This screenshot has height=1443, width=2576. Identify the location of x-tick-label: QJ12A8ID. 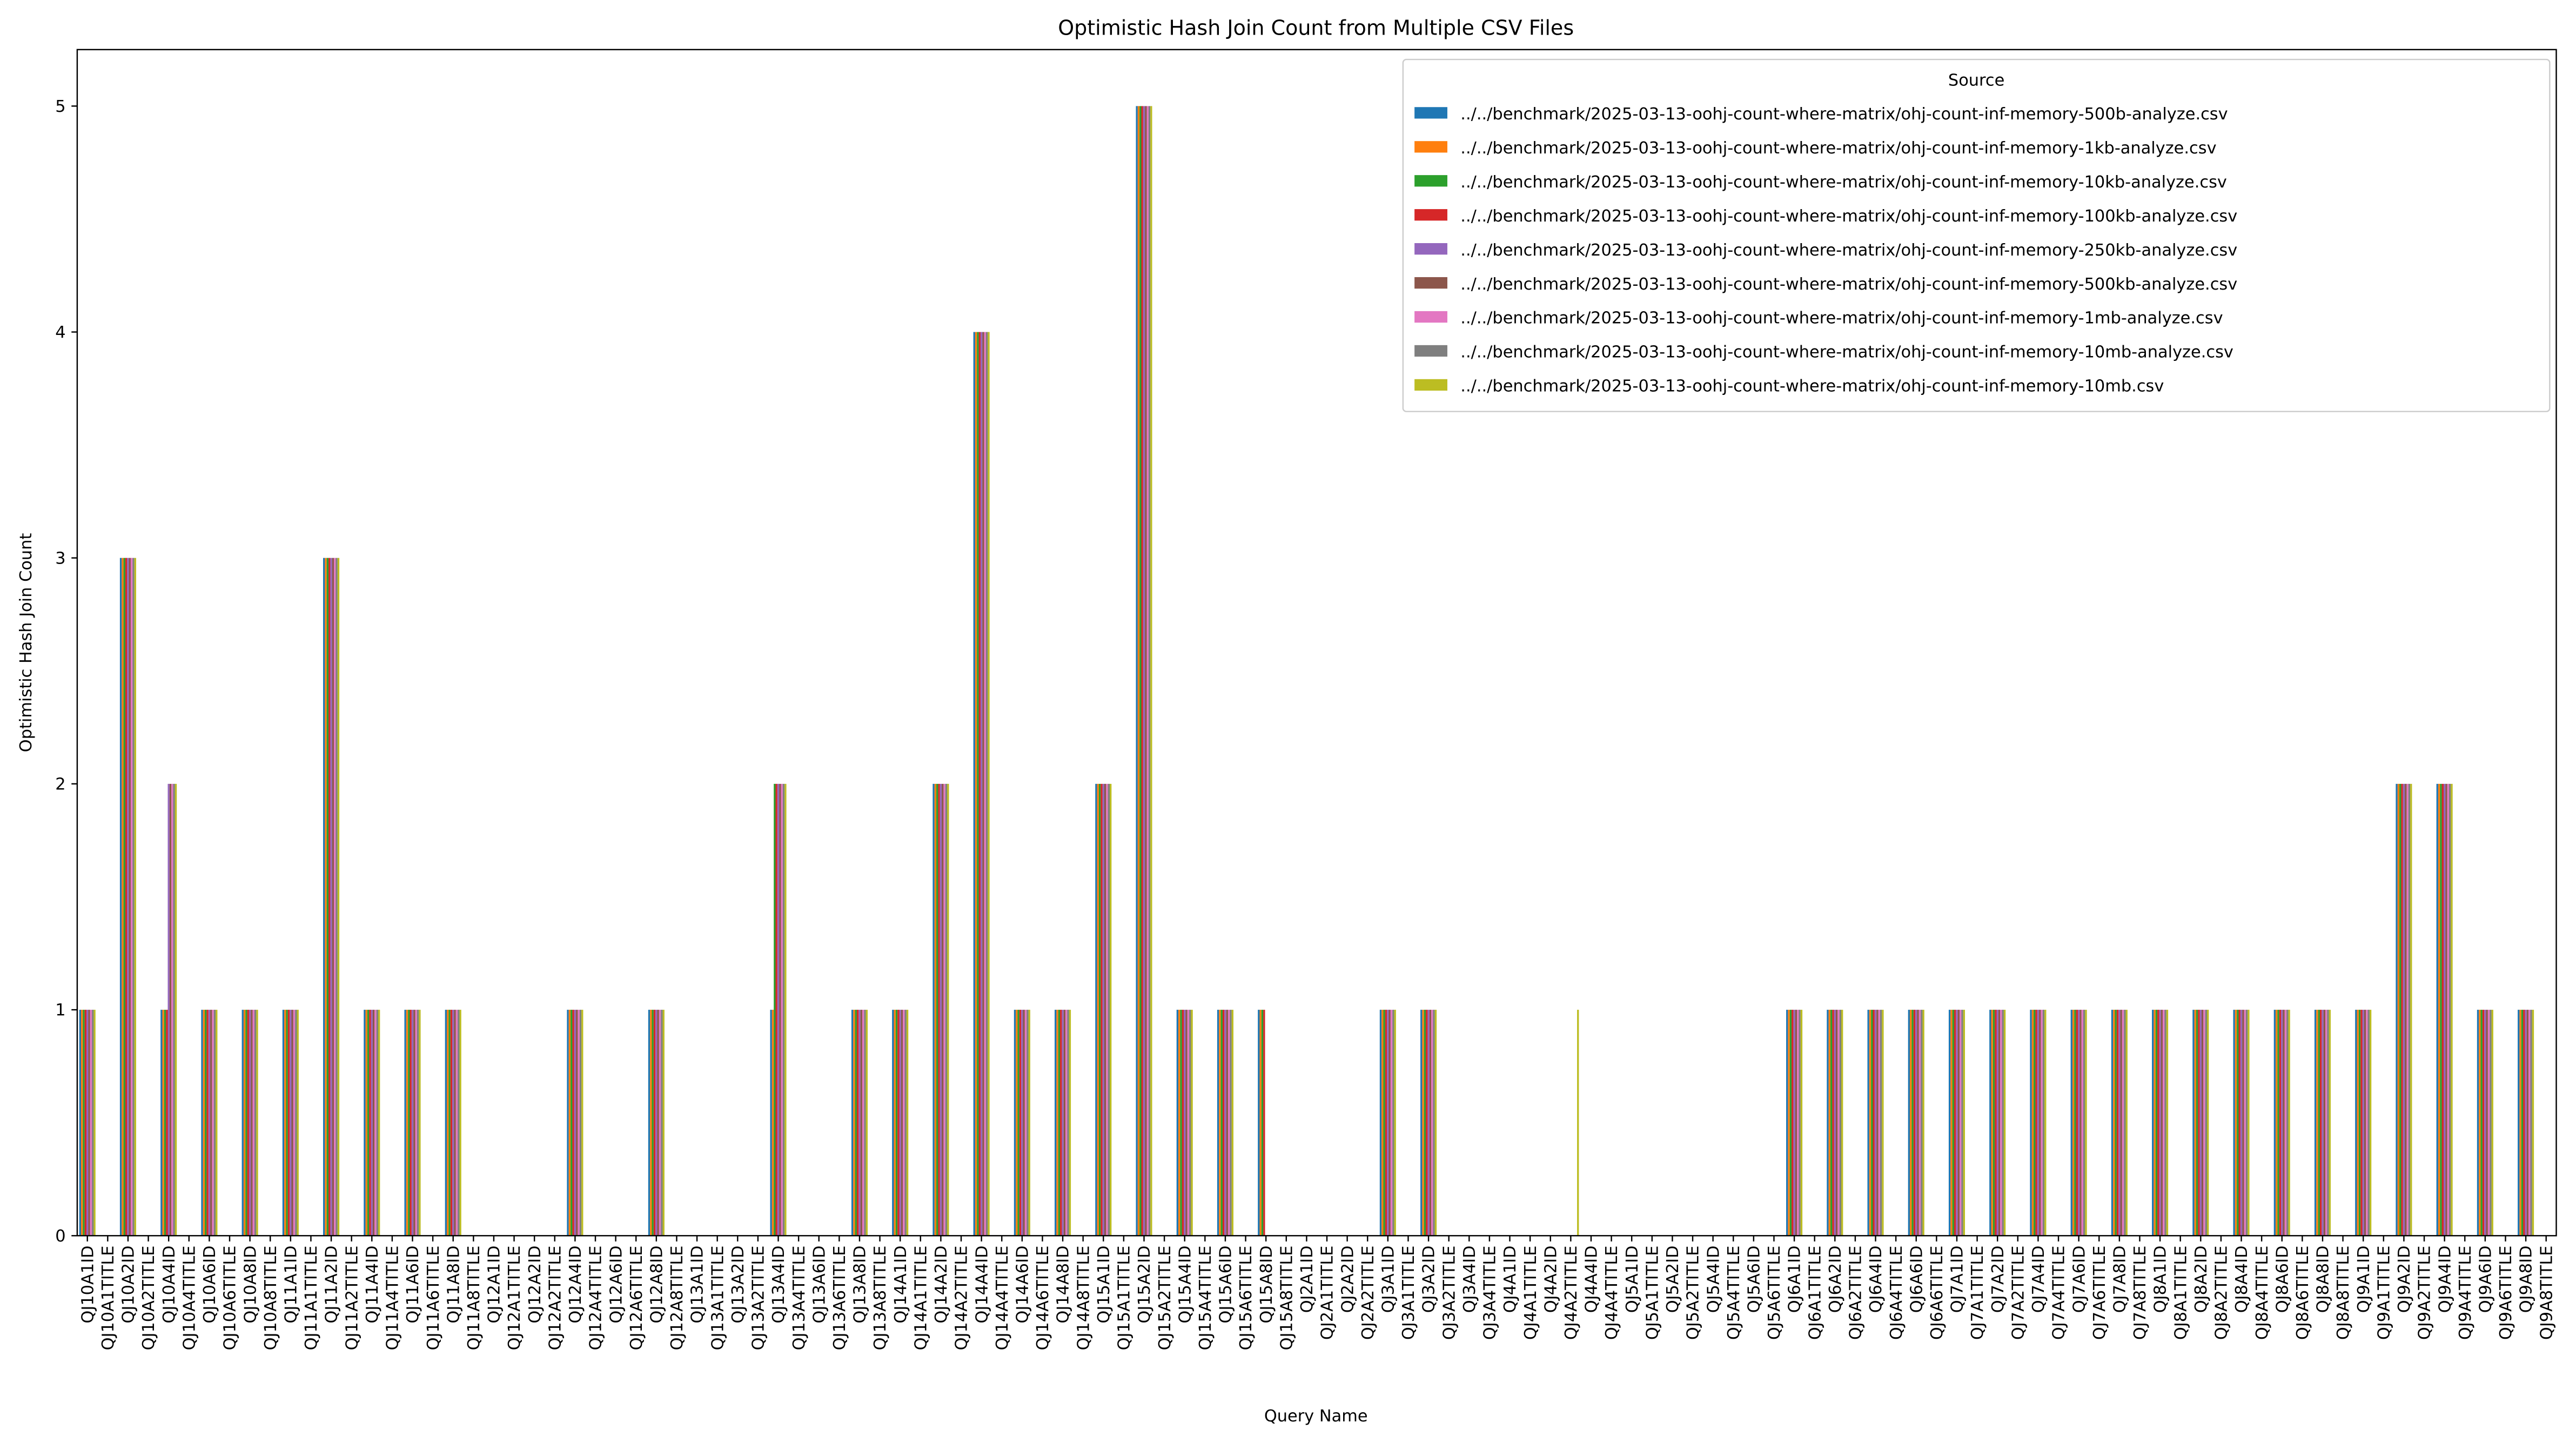
(657, 1285).